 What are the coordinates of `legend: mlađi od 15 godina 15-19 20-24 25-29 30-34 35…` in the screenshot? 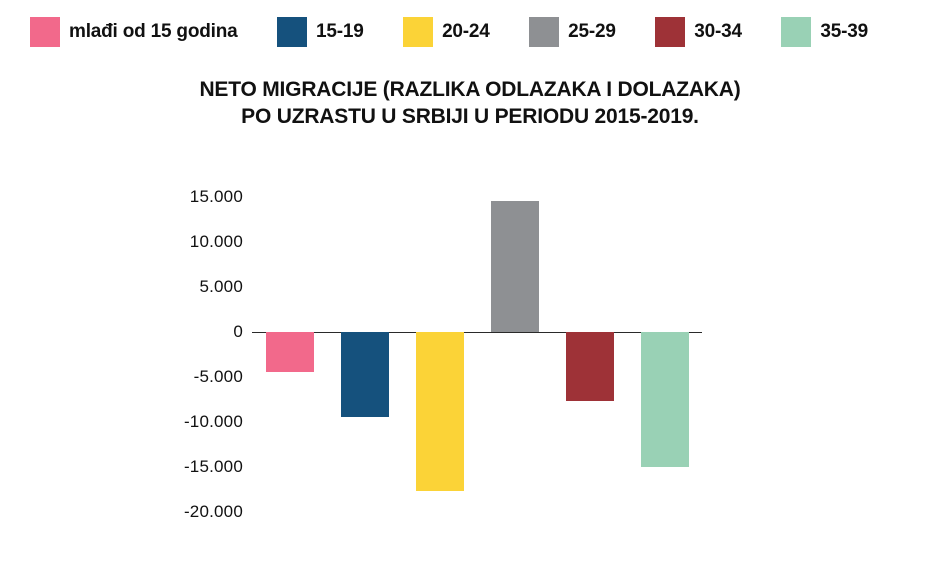 It's located at (470, 32).